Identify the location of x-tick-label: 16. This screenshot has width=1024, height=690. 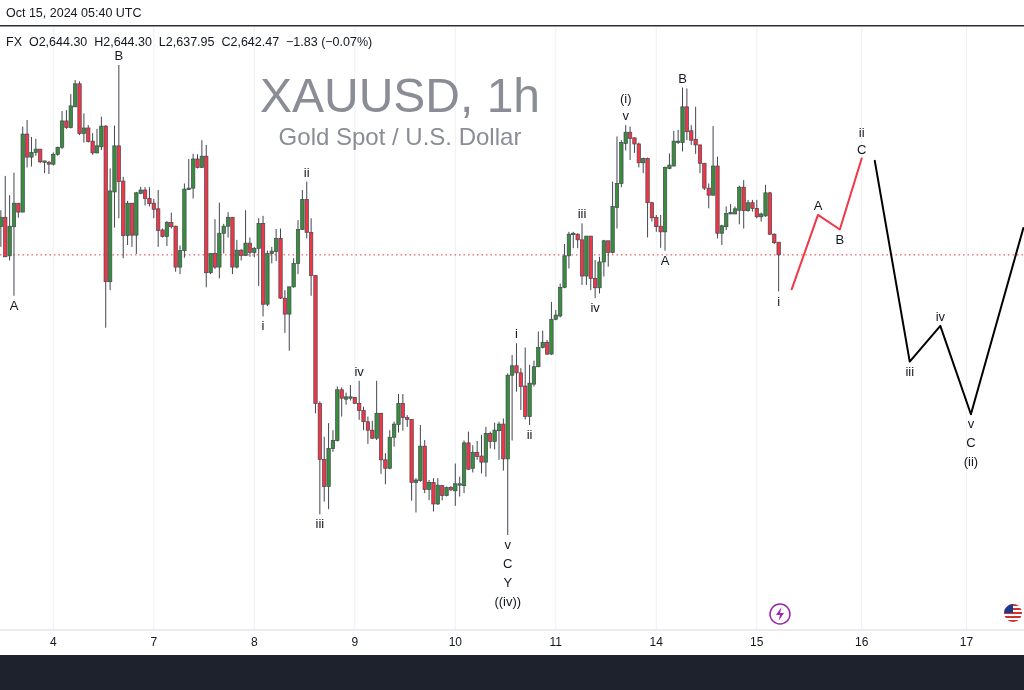
(861, 642).